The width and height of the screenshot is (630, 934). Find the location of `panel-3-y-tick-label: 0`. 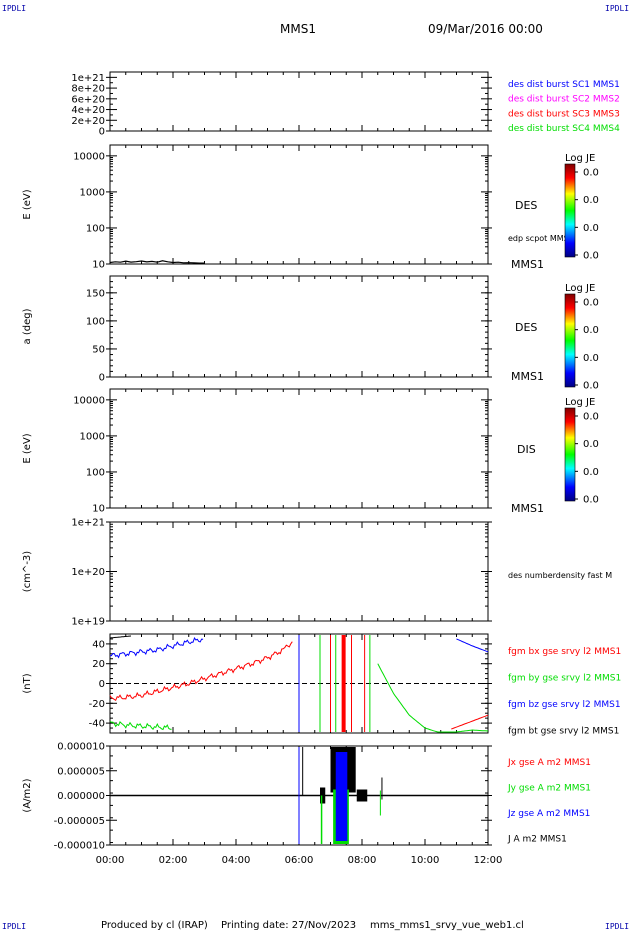

panel-3-y-tick-label: 0 is located at coordinates (102, 378).